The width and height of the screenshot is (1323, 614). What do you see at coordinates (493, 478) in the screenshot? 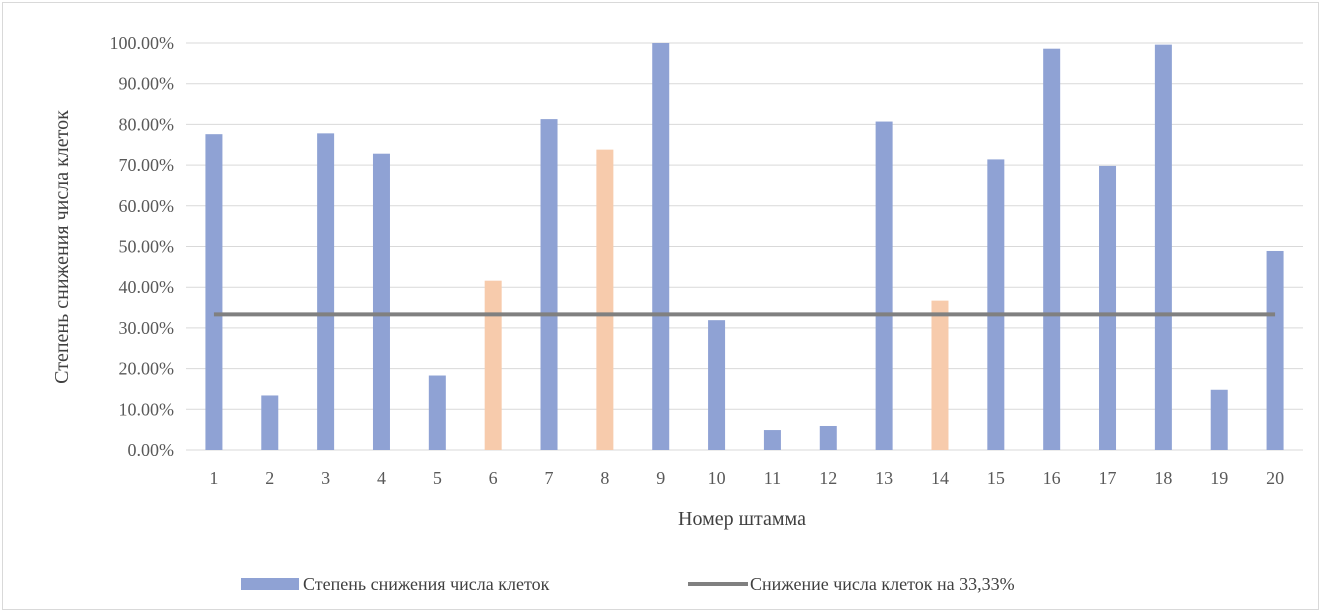
I see `x-tick-label: 6` at bounding box center [493, 478].